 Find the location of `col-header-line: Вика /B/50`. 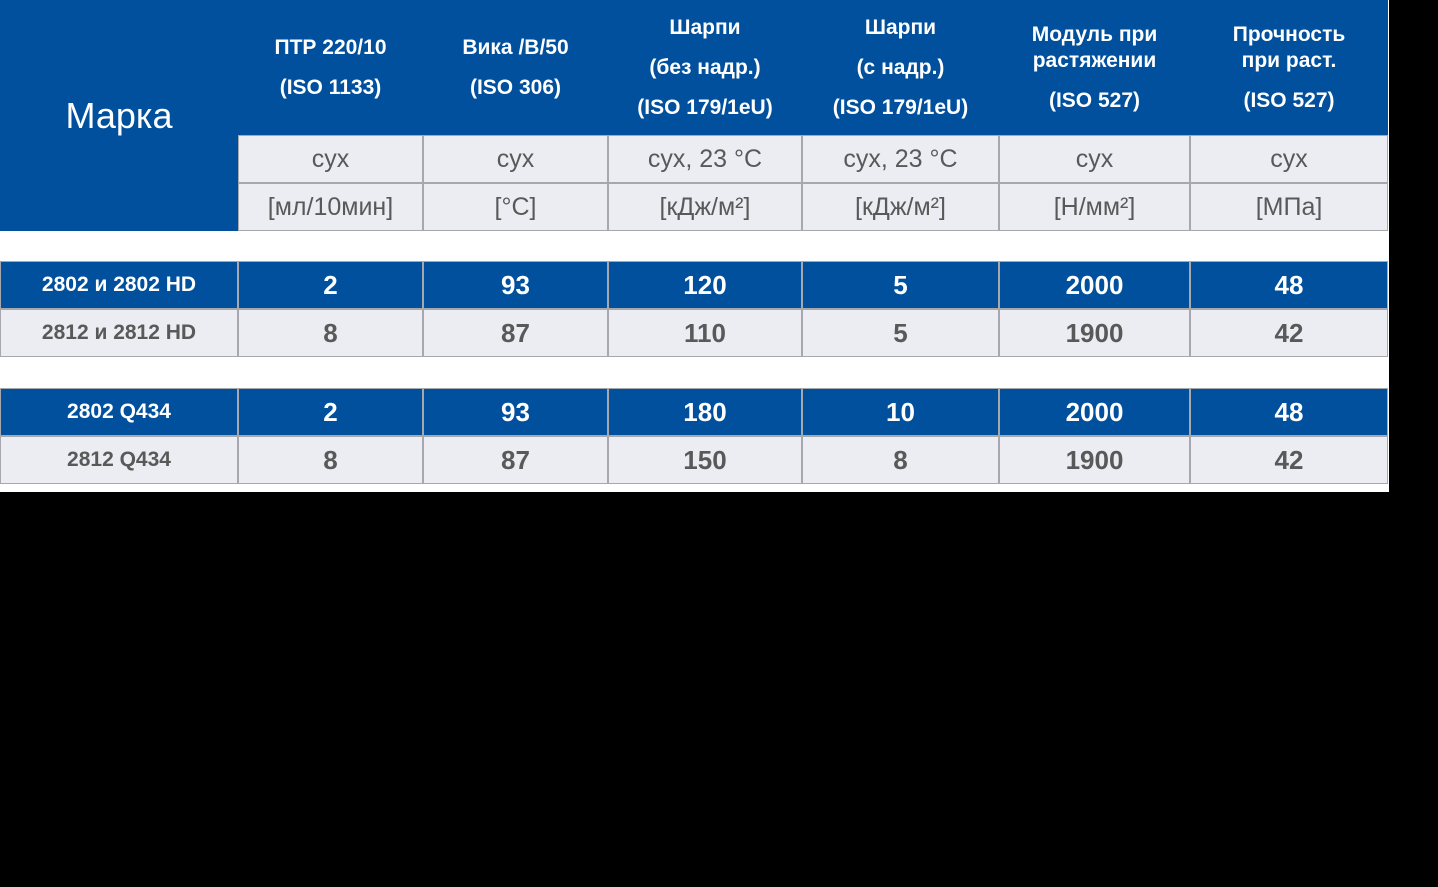

col-header-line: Вика /B/50 is located at coordinates (515, 47).